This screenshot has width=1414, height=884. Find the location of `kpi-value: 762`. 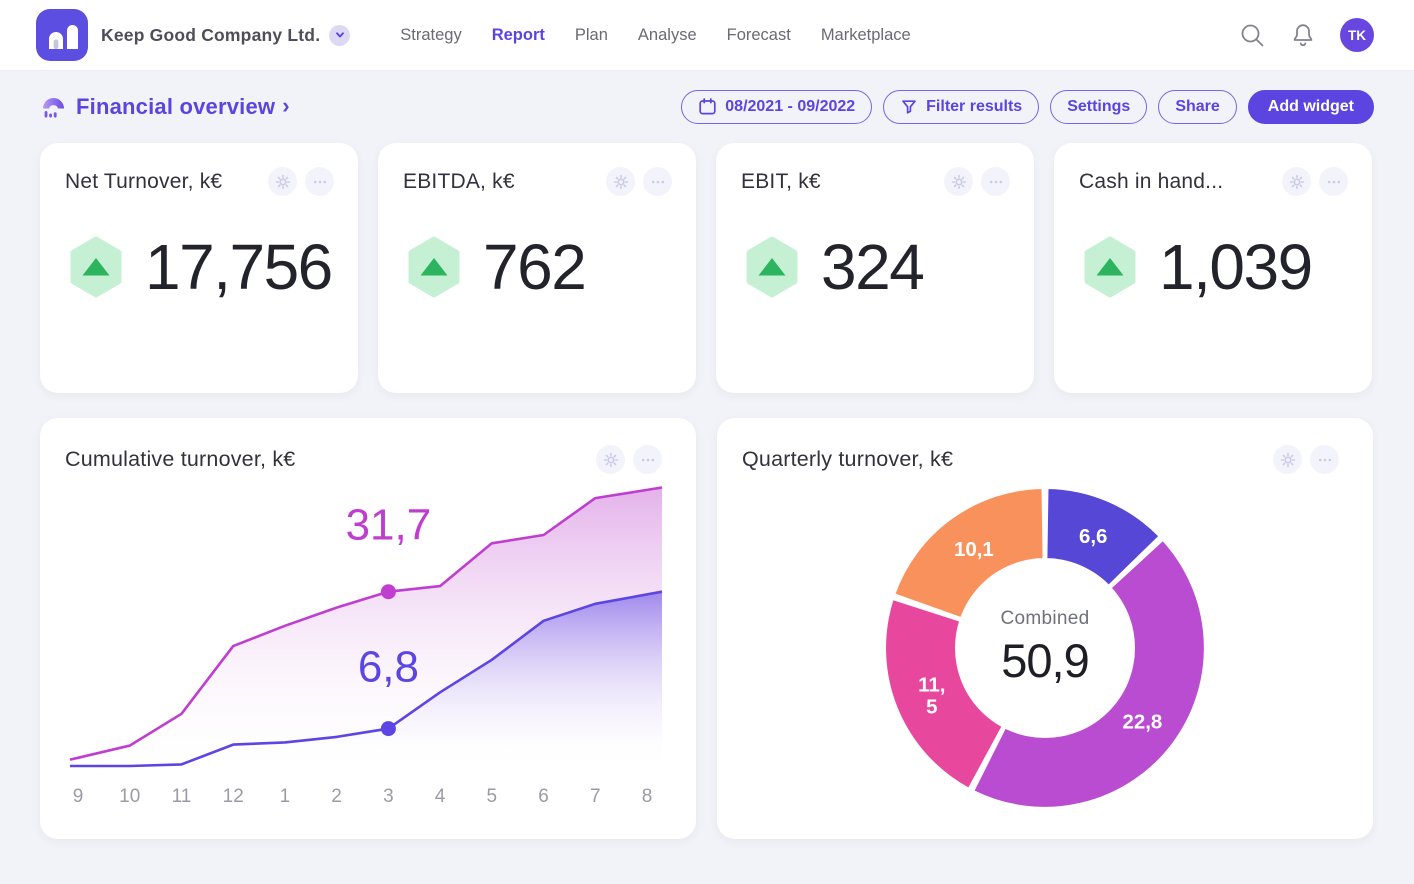

kpi-value: 762 is located at coordinates (535, 267).